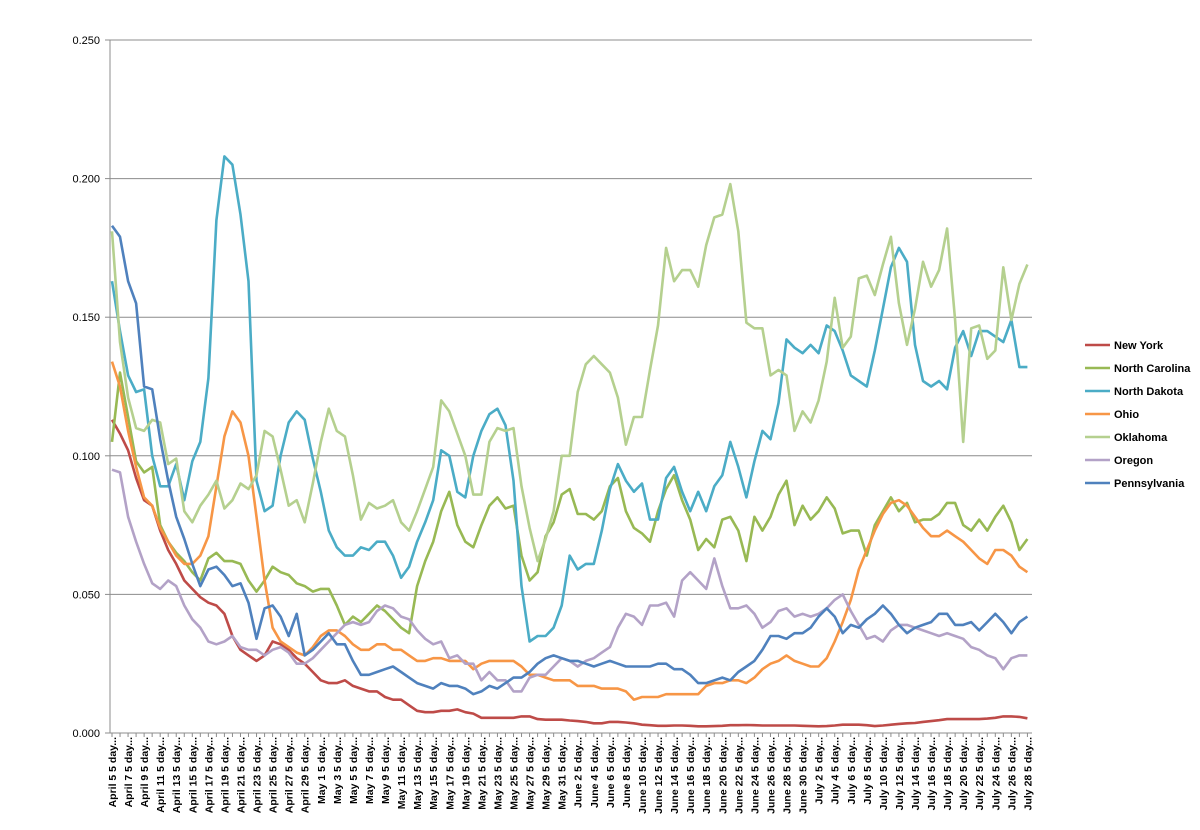 The height and width of the screenshot is (830, 1200). What do you see at coordinates (86, 387) in the screenshot?
I see `y-axis-ticks: 0.000 0.050 0.100 0.150 0.200 0.250` at bounding box center [86, 387].